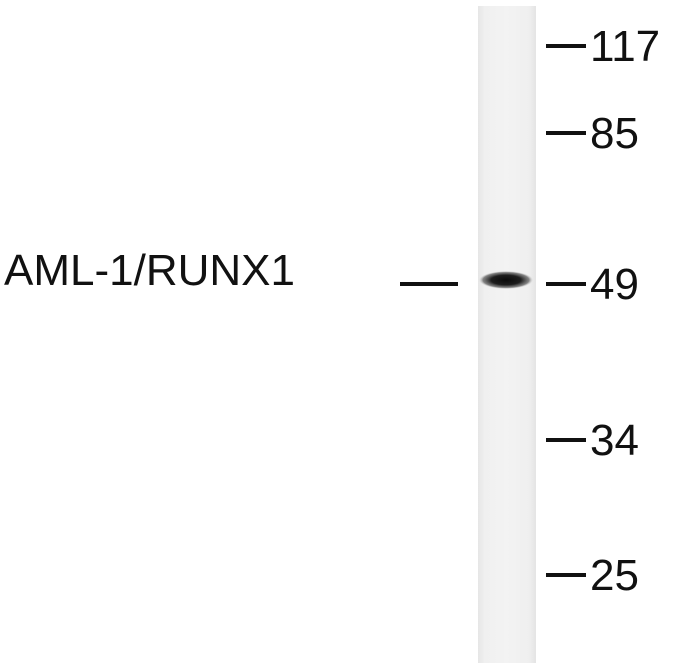 This screenshot has height=663, width=675. Describe the element at coordinates (506, 280) in the screenshot. I see `protein-band` at that location.